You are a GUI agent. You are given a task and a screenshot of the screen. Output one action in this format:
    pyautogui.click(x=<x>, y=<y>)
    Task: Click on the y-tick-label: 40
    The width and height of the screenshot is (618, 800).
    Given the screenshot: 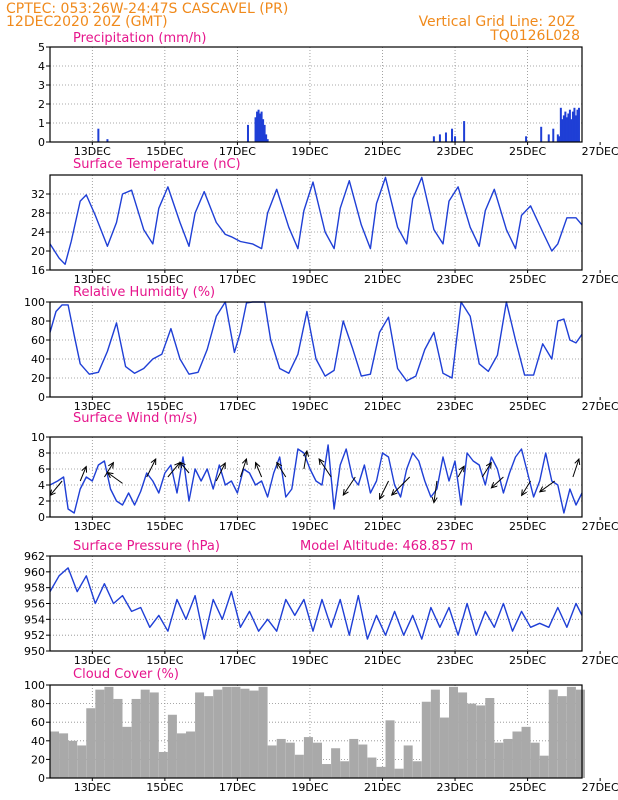 What is the action you would take?
    pyautogui.click(x=38, y=741)
    